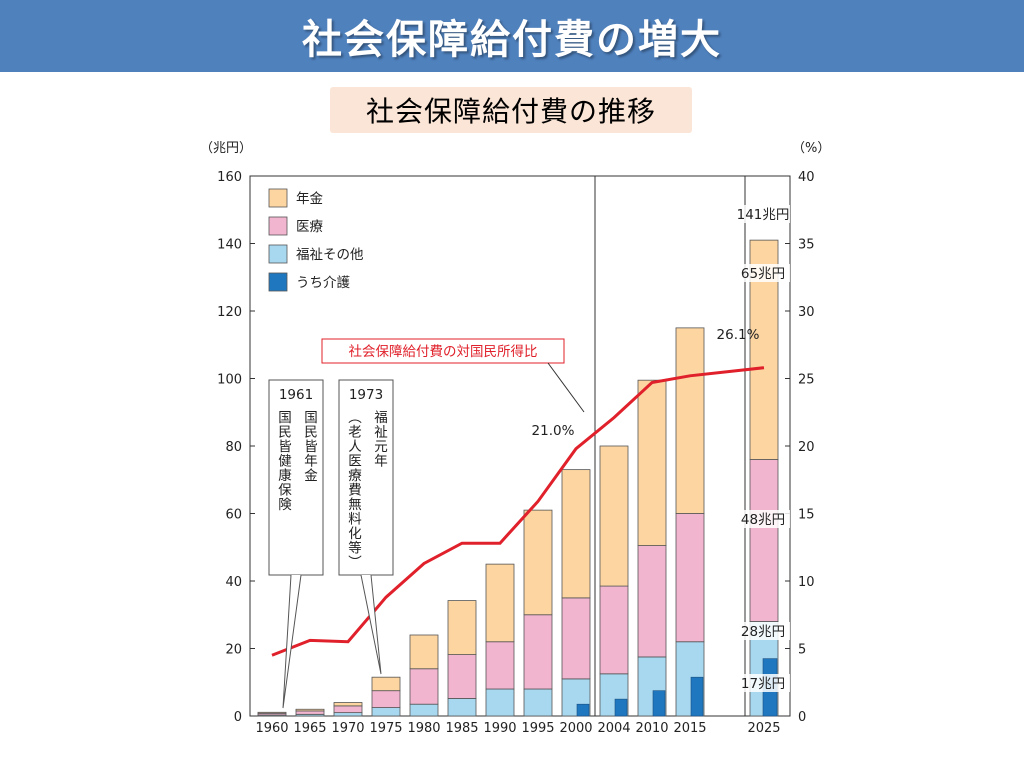 This screenshot has width=1024, height=768. Describe the element at coordinates (283, 461) in the screenshot. I see `annotation-1961-line2: 国民皆健康保険` at that location.